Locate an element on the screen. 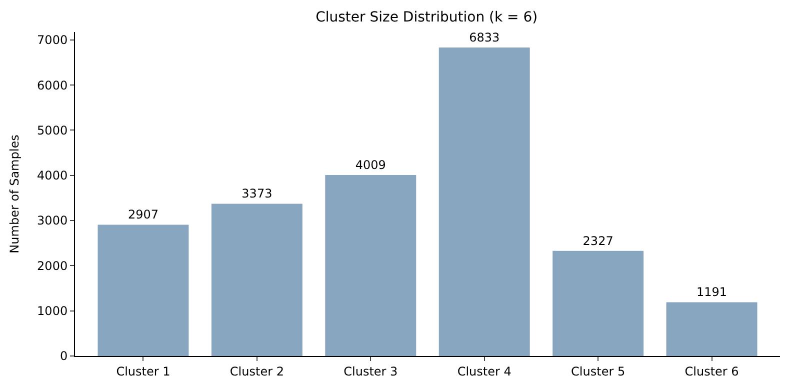  x-tick-label: Cluster 2 is located at coordinates (257, 371).